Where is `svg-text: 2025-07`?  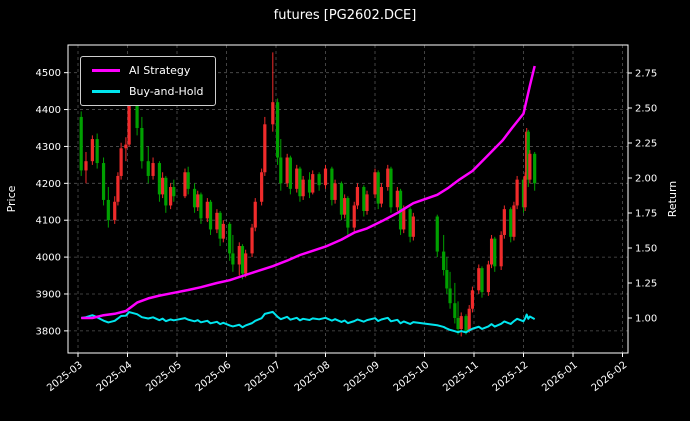
svg-text: 2025-07 is located at coordinates (263, 377).